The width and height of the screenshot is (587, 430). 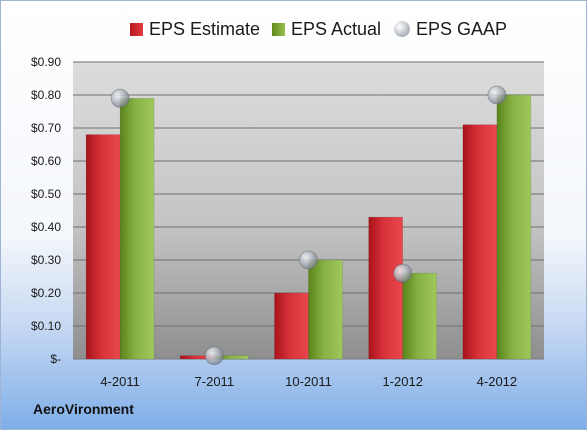 What do you see at coordinates (402, 381) in the screenshot?
I see `x-category-label: 1-2012` at bounding box center [402, 381].